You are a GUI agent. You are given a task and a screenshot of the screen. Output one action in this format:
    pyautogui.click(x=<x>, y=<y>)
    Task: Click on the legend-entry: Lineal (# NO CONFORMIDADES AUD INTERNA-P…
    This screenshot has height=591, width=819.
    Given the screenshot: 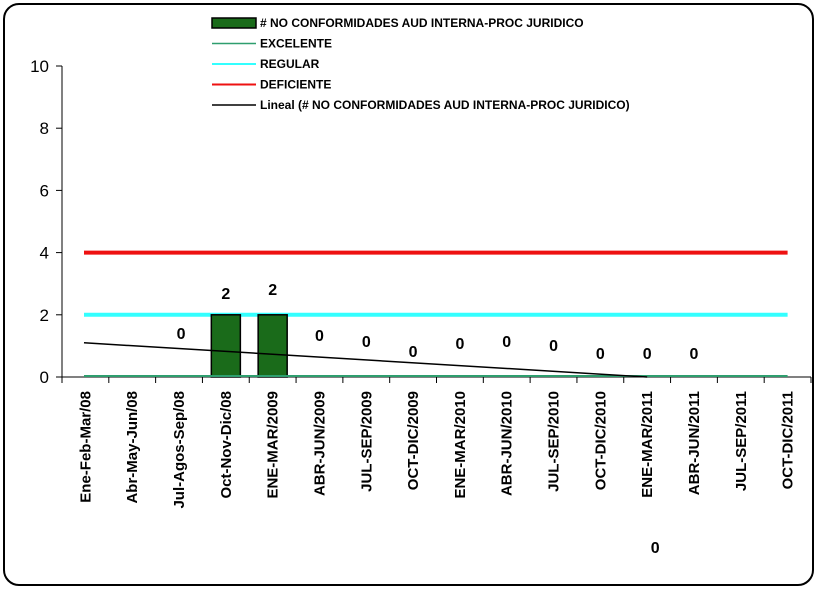 What is the action you would take?
    pyautogui.click(x=445, y=105)
    